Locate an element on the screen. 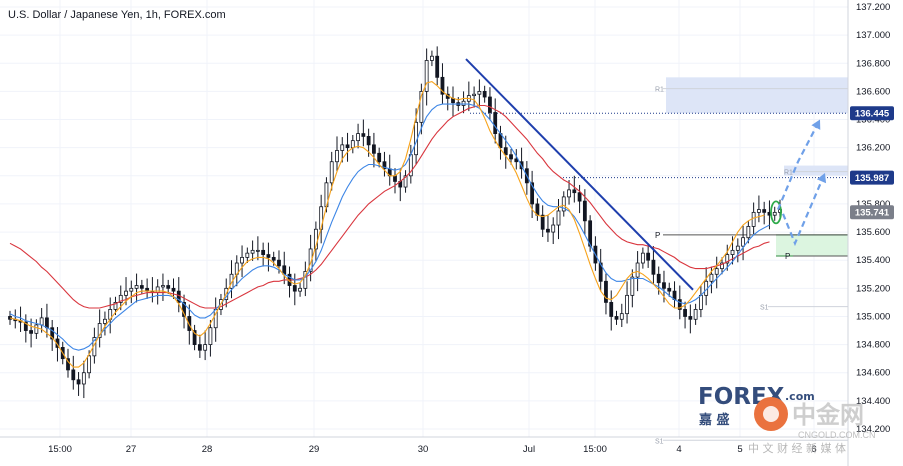  price-tick-label: 135.200 is located at coordinates (873, 288).